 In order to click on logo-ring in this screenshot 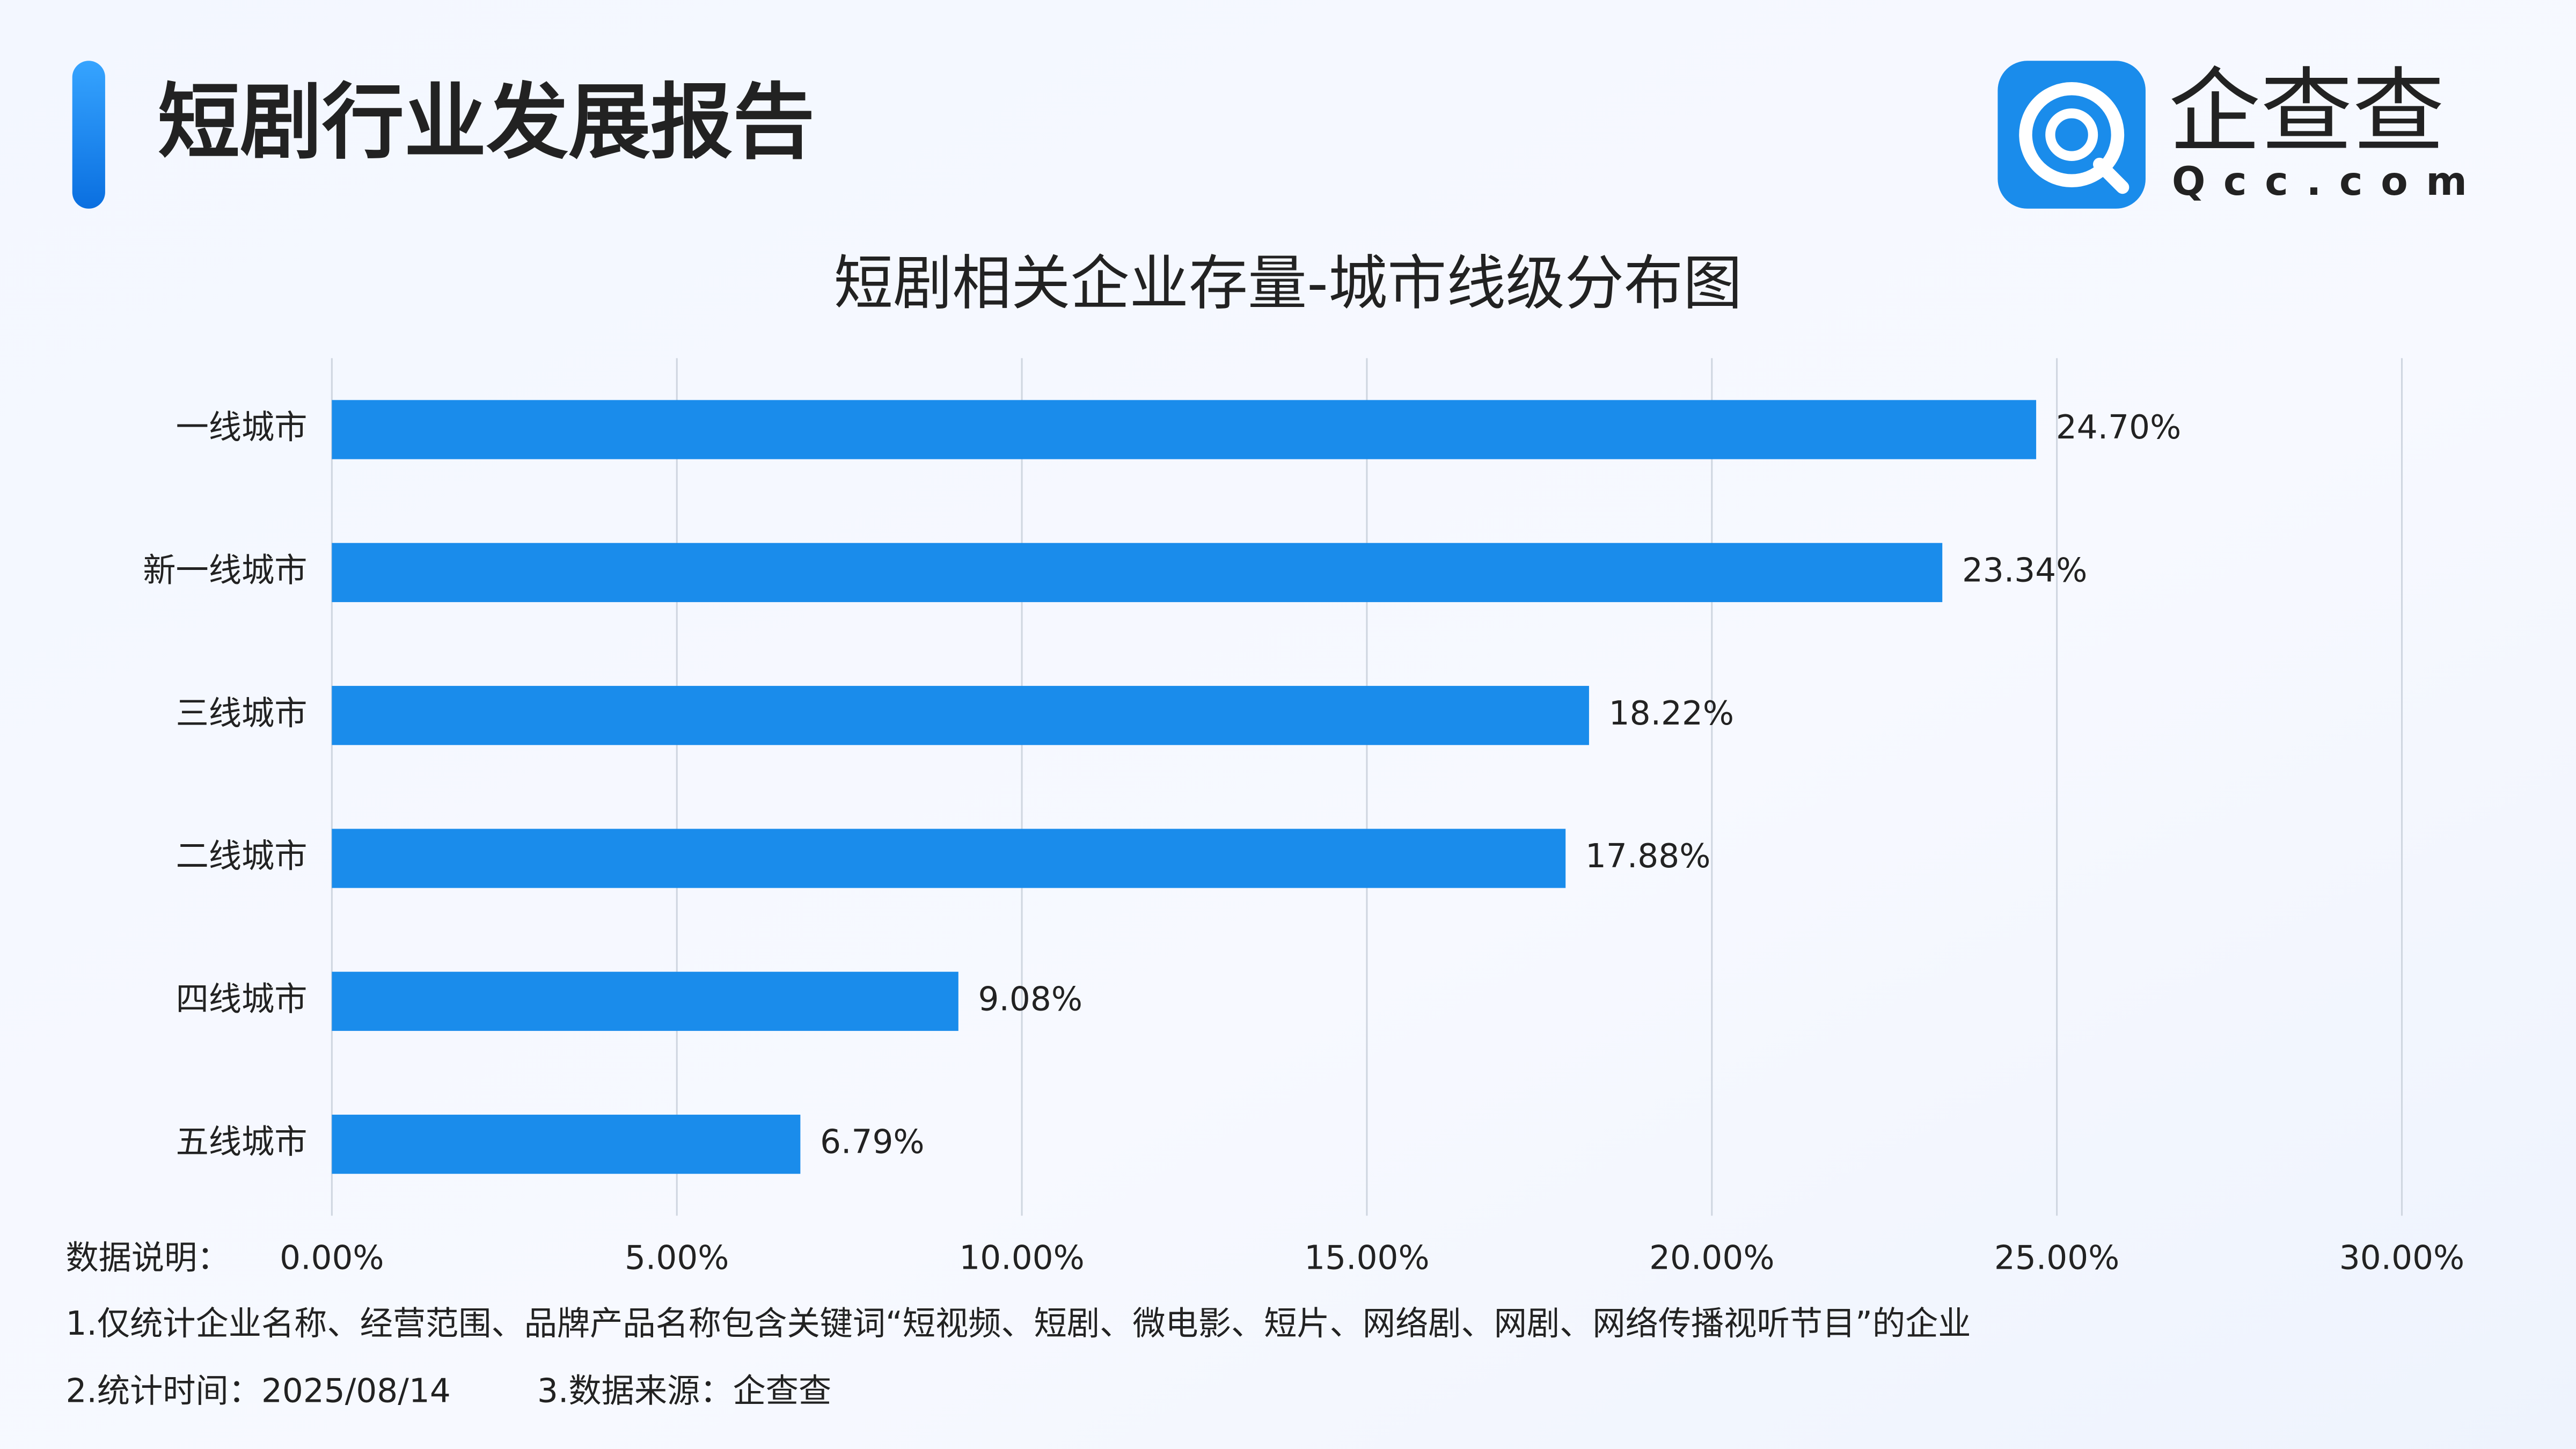, I will do `click(2072, 134)`.